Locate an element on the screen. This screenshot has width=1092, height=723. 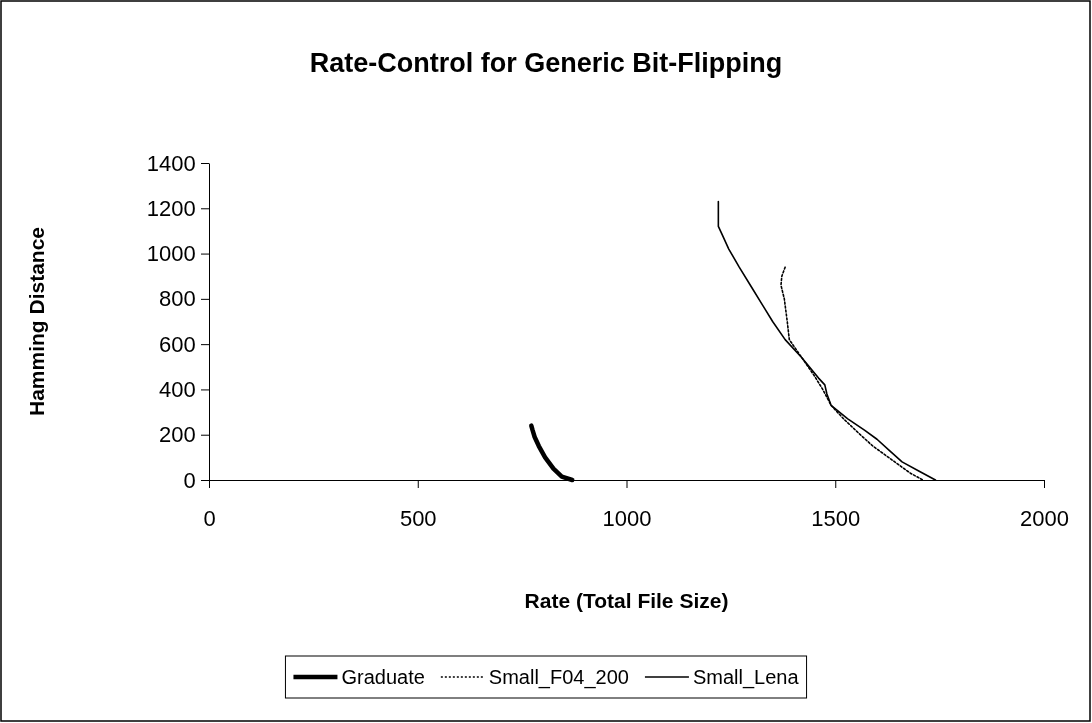
x-tick-label: 0 is located at coordinates (209, 519).